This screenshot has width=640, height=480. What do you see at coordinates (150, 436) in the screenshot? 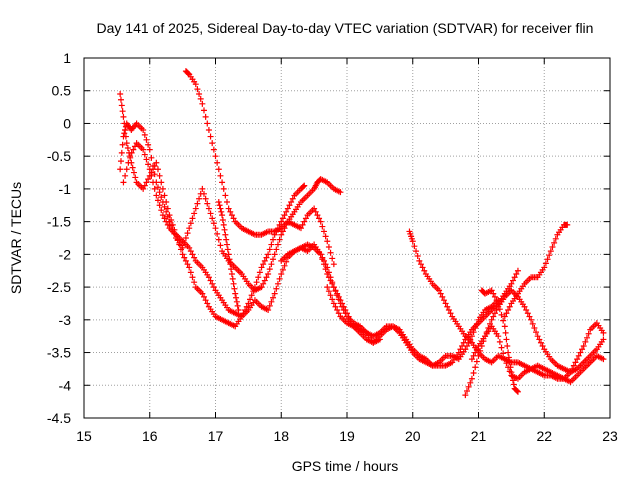
I see `x-tick-label: 16` at bounding box center [150, 436].